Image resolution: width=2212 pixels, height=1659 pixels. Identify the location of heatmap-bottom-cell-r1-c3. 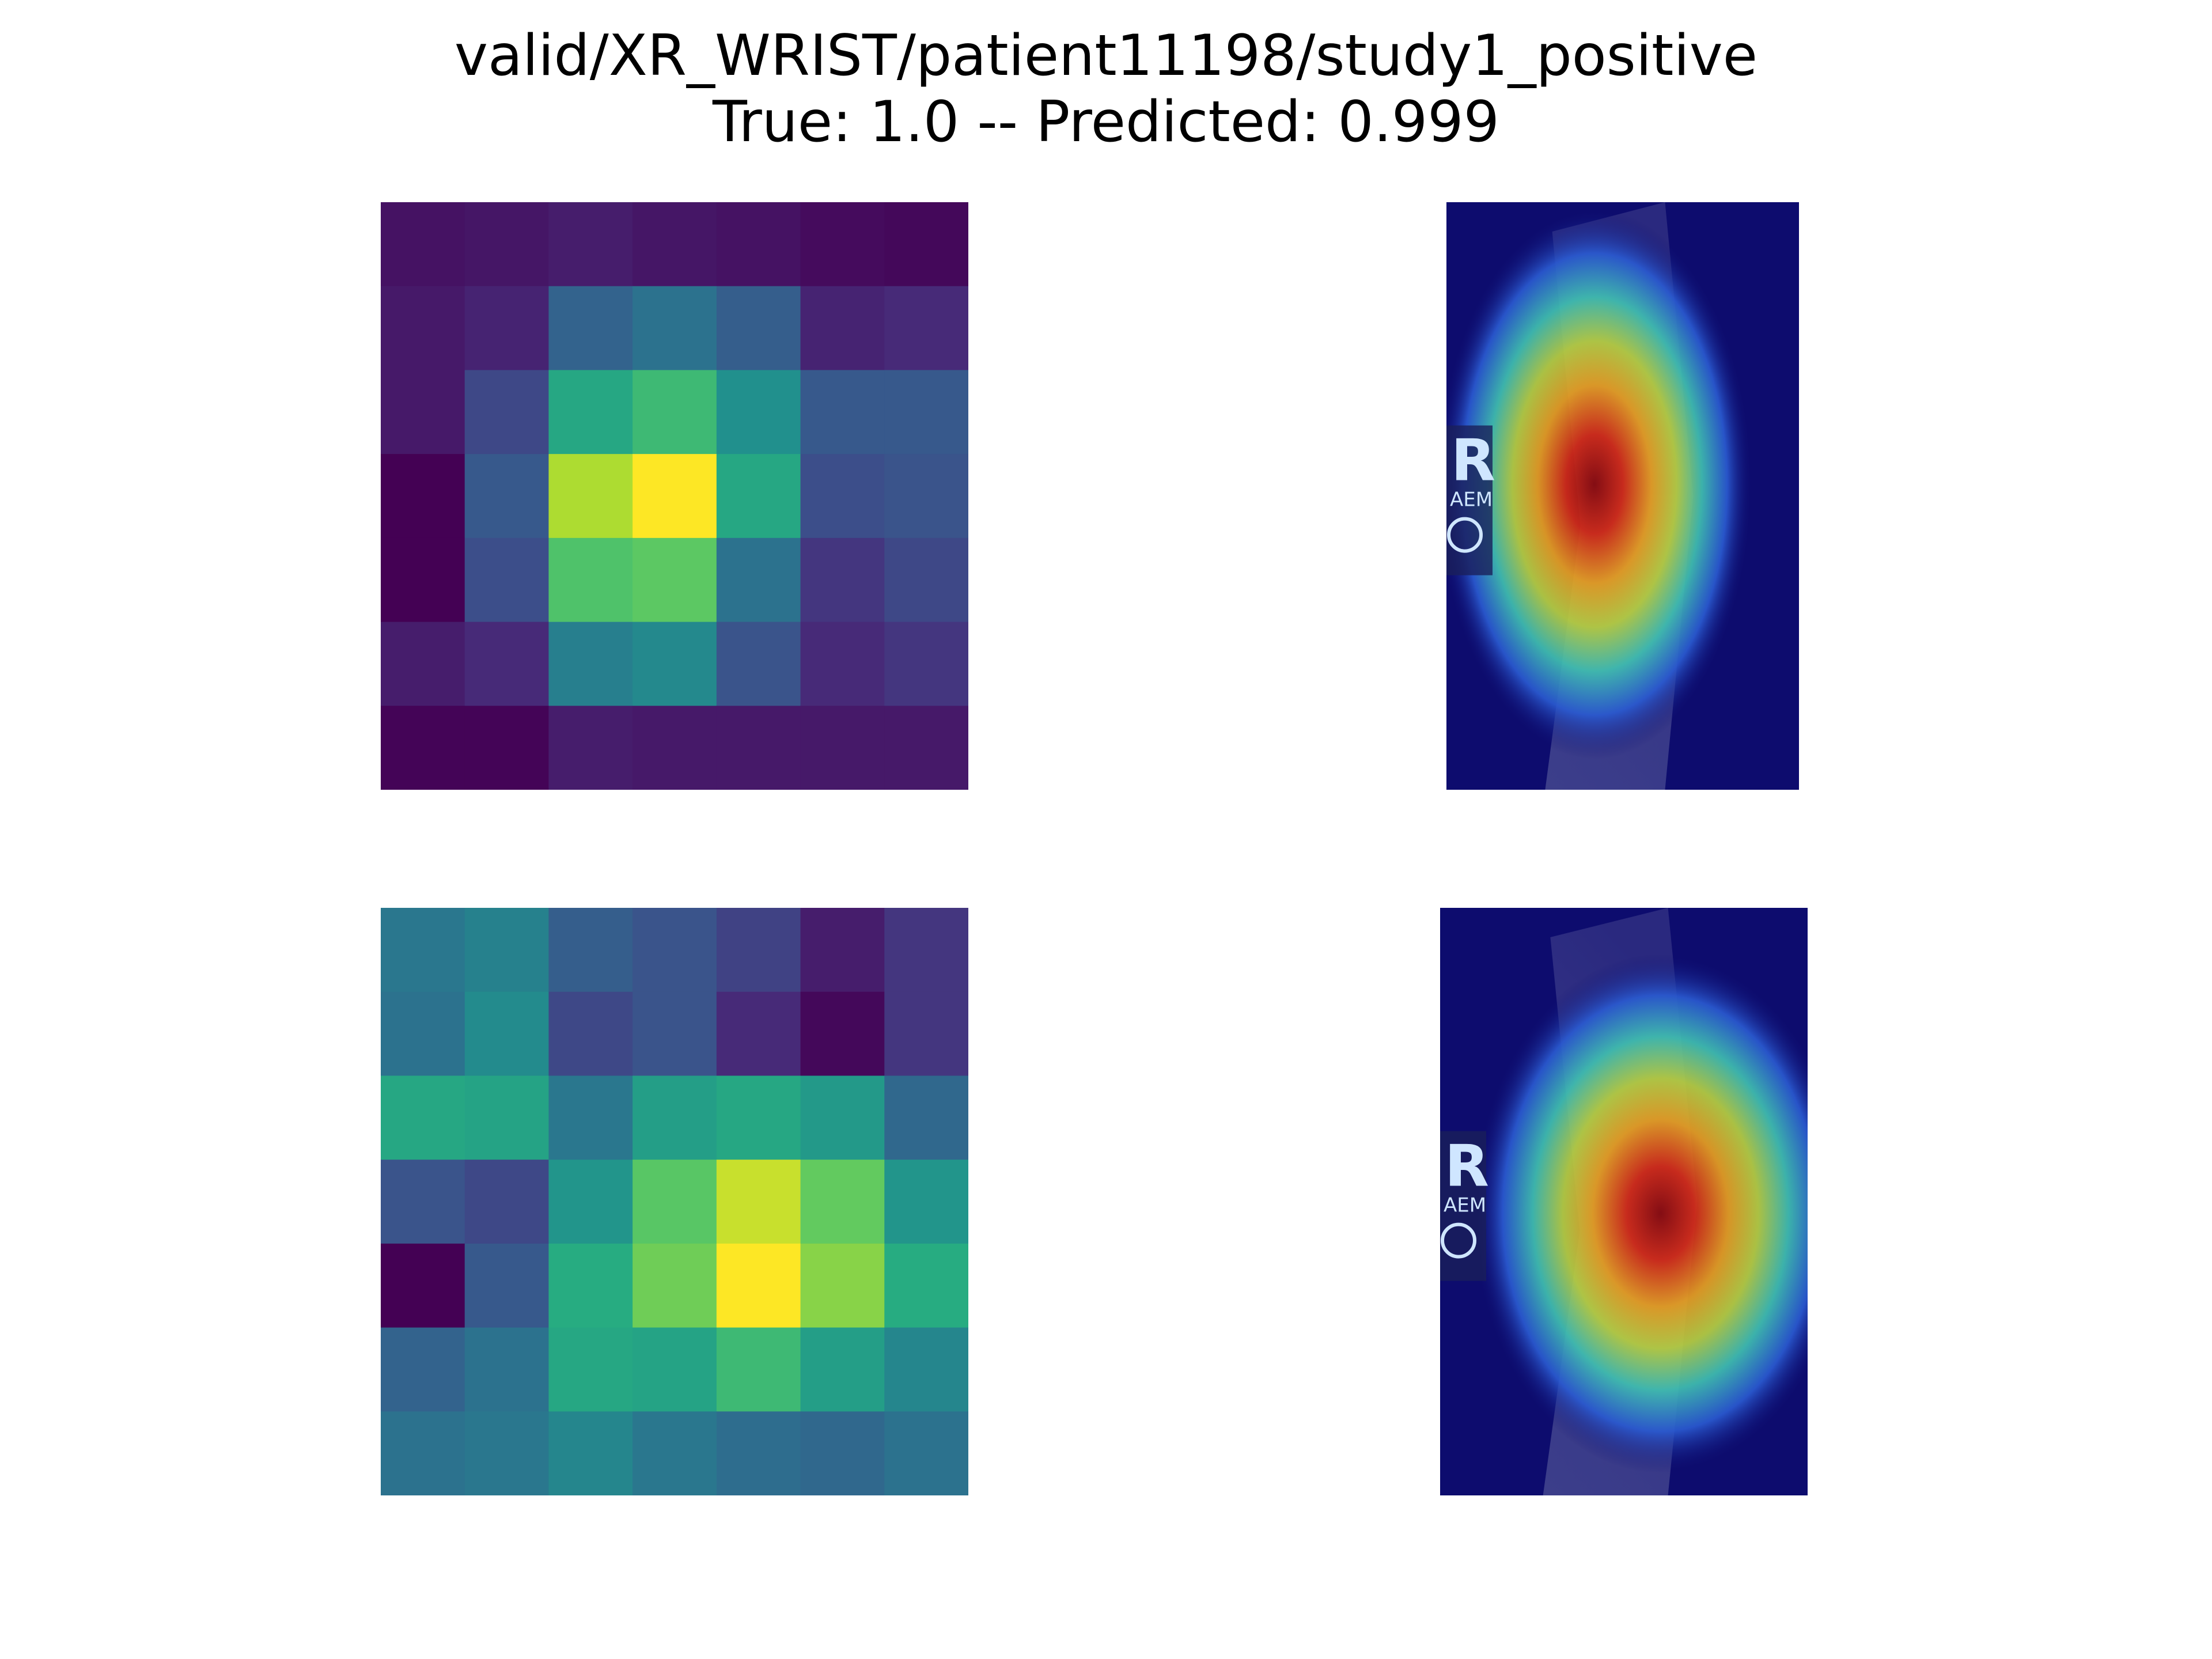
(674, 1033).